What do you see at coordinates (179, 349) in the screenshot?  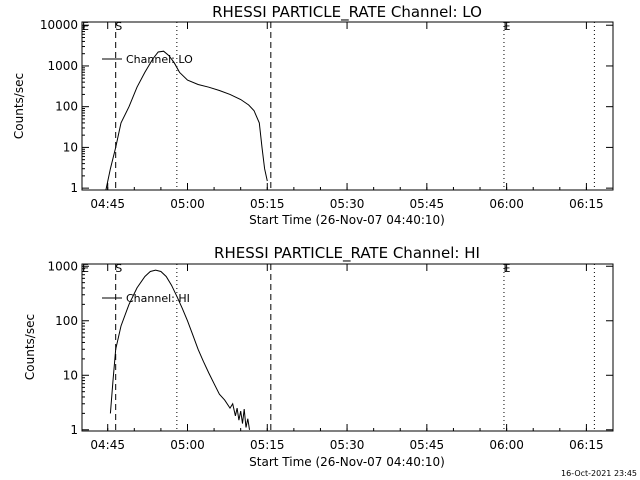 I see `series-line-hi` at bounding box center [179, 349].